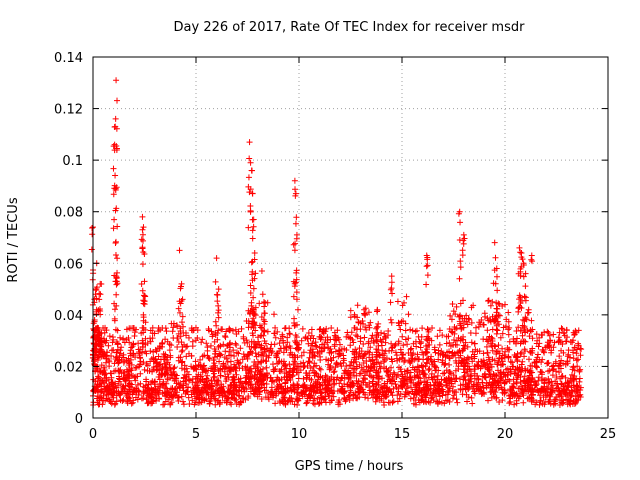  I want to click on y-axis-label: ROTI / TECUs, so click(13, 239).